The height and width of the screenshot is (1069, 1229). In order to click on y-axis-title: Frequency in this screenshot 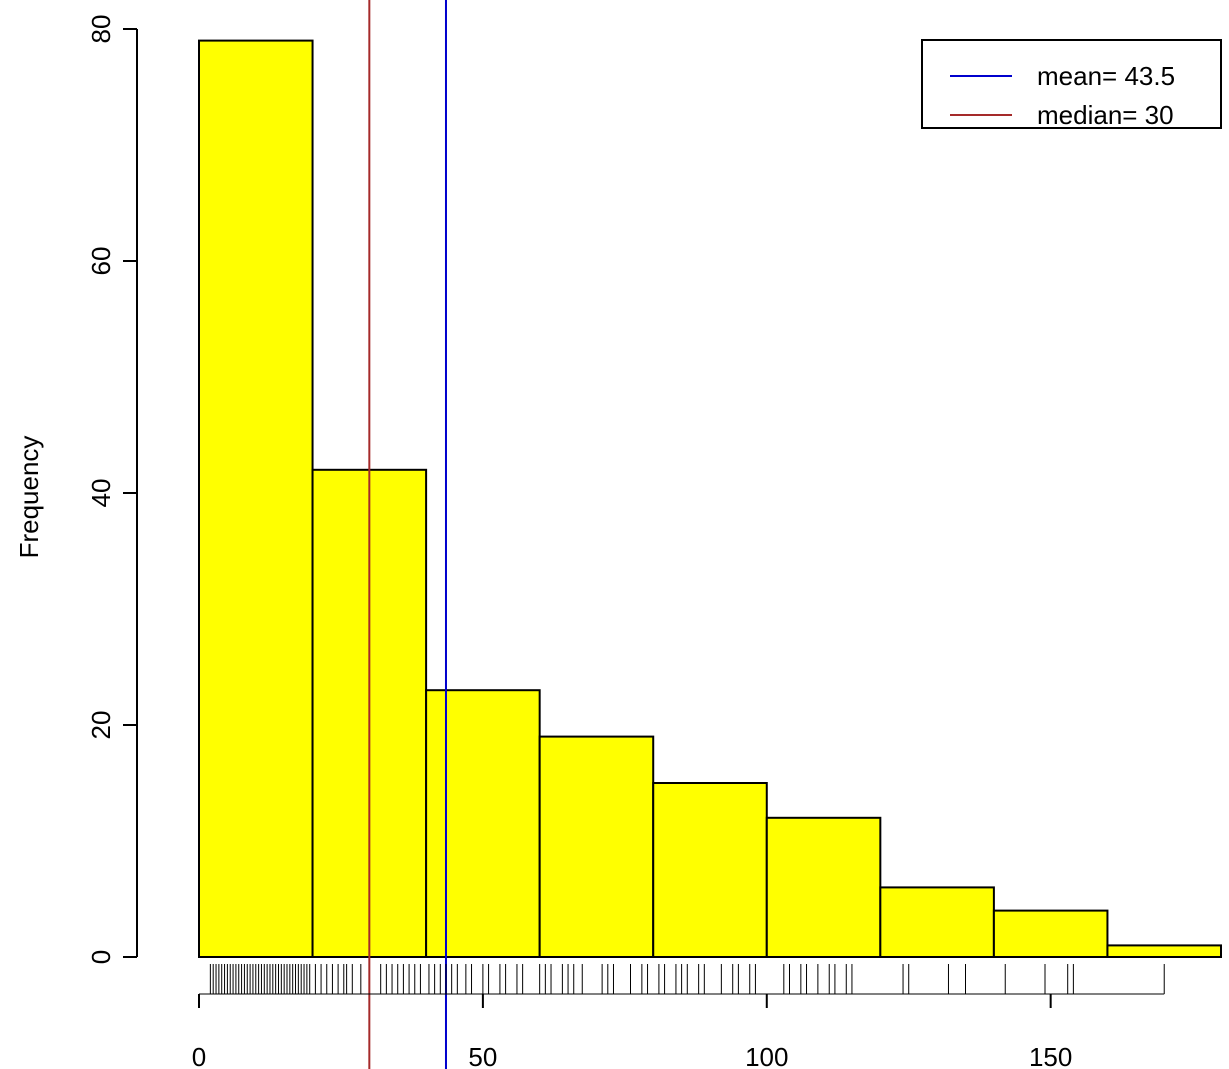, I will do `click(29, 497)`.